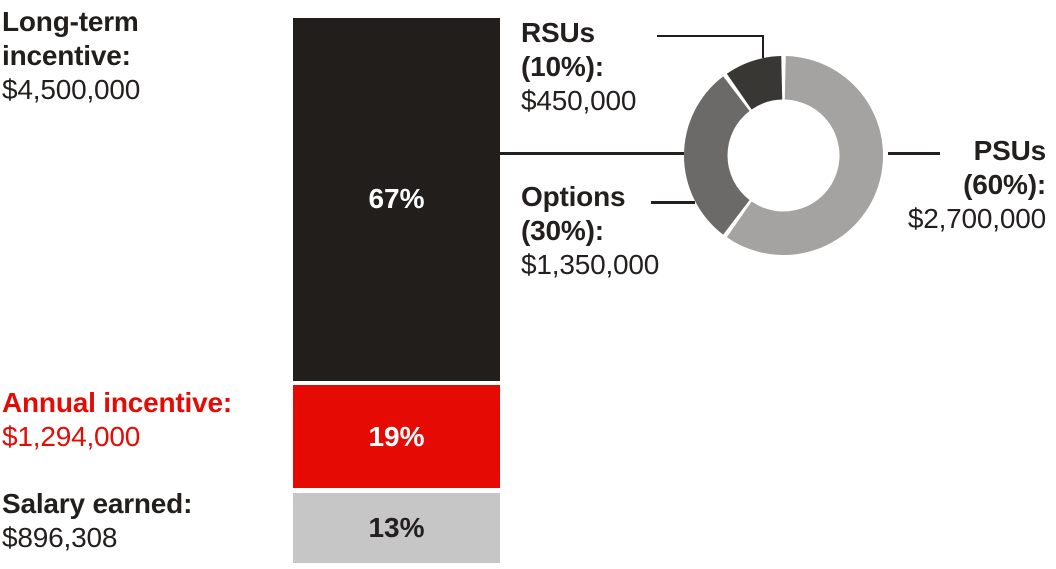 Image resolution: width=1056 pixels, height=569 pixels. Describe the element at coordinates (935, 185) in the screenshot. I see `psus-label: PSUs (60%): $2,700,000` at that location.